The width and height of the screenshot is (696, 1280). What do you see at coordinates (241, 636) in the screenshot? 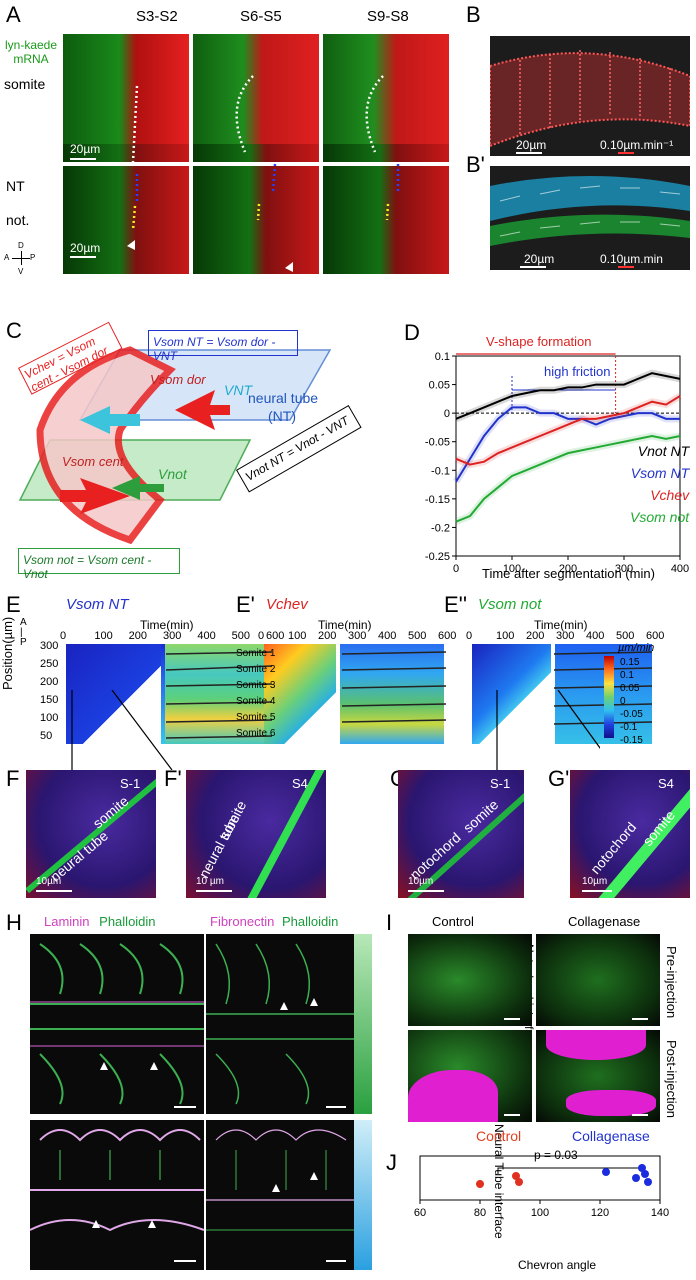
I see `e-time-tick: 500` at bounding box center [241, 636].